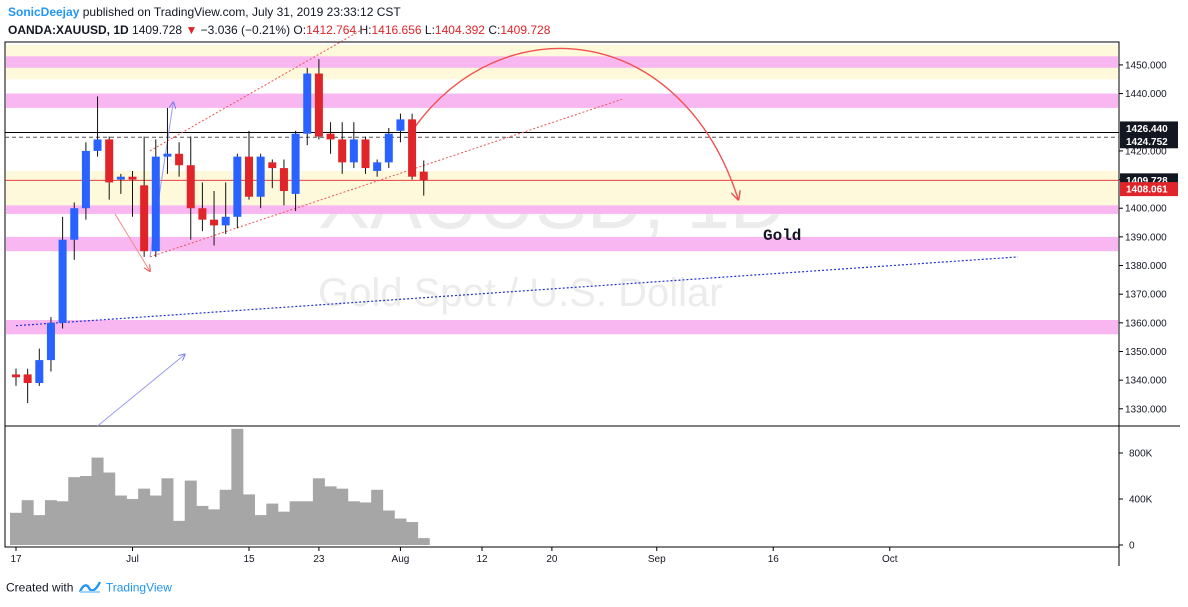 This screenshot has height=607, width=1188. I want to click on y-tick-label: 1440.000, so click(1146, 94).